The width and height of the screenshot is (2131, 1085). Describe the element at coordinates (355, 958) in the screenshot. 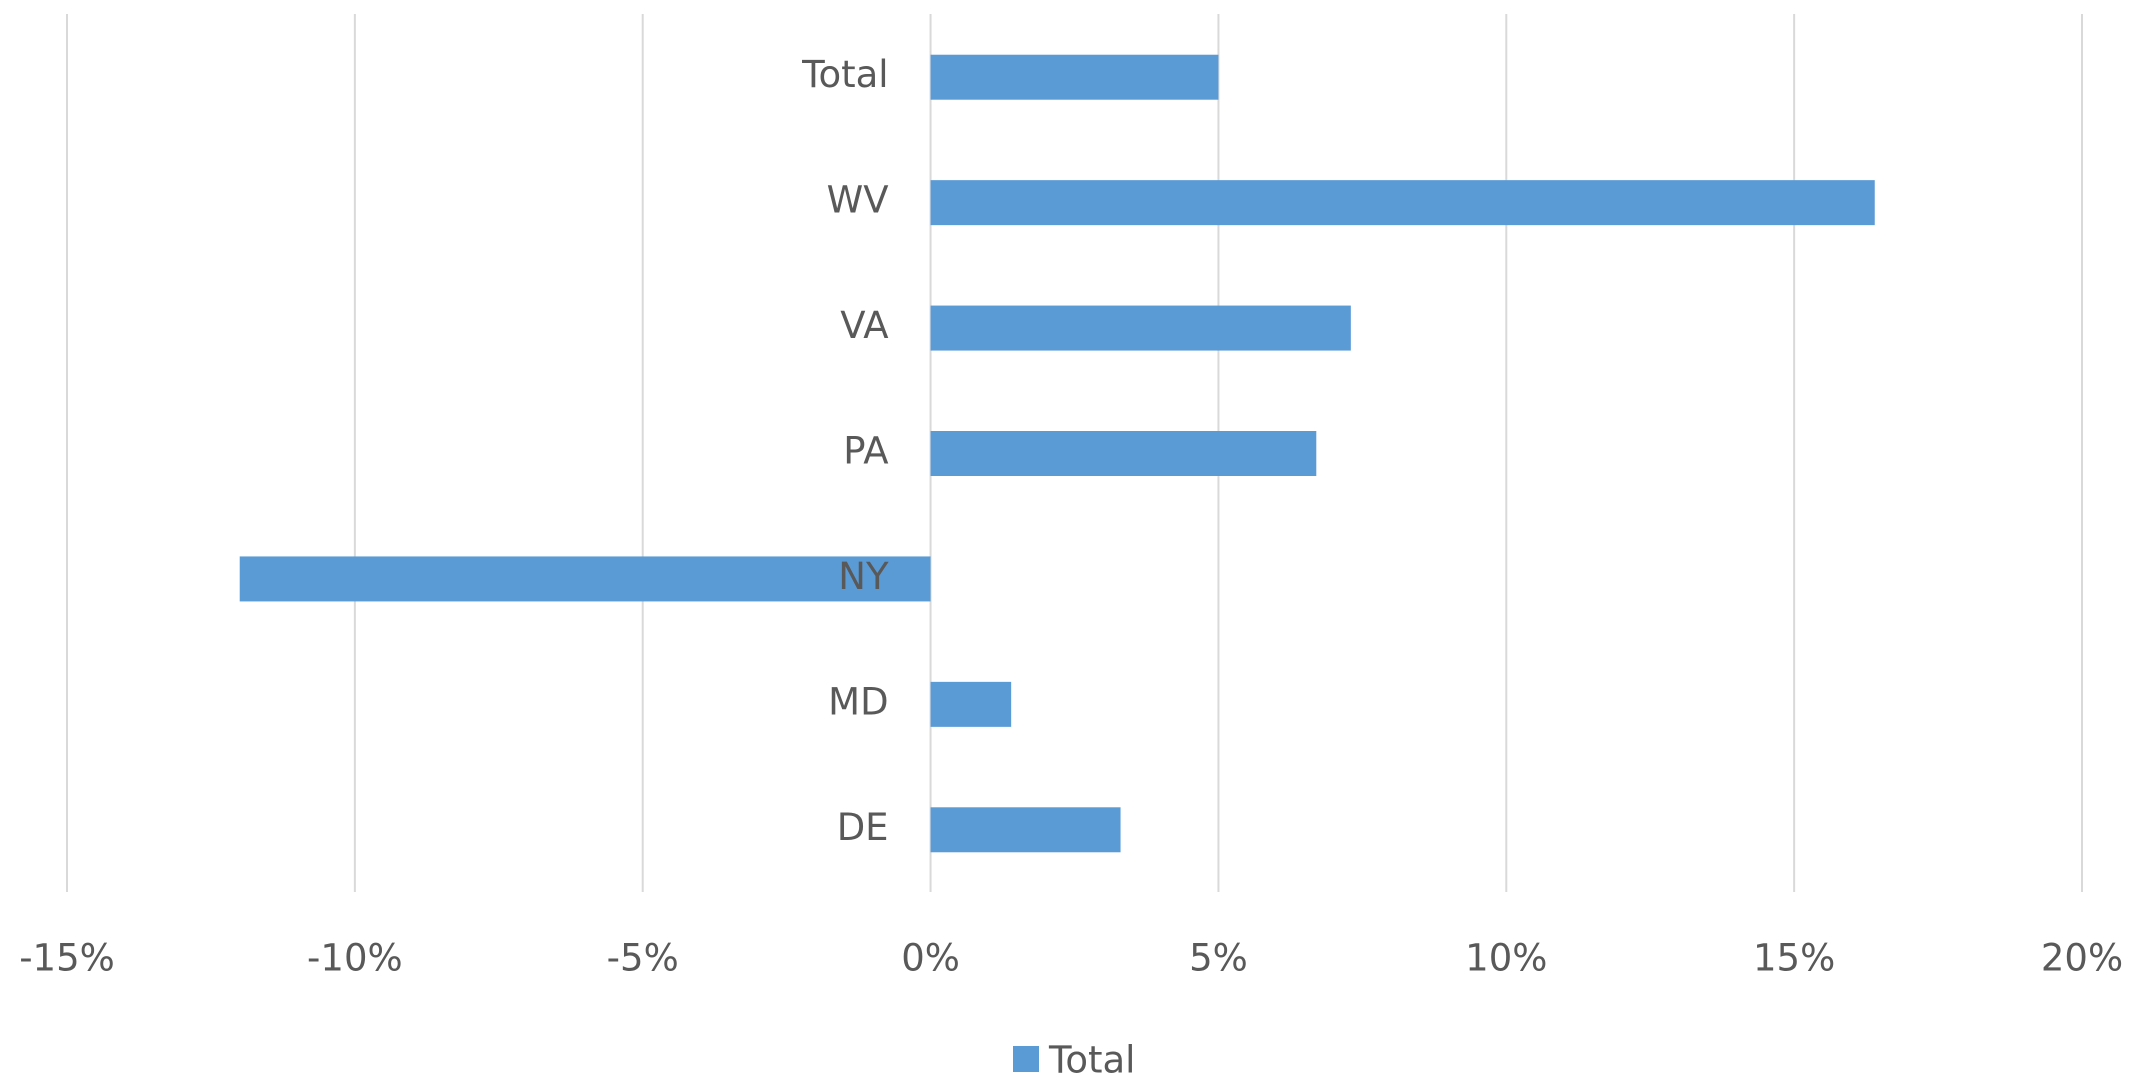

I see `x-tick-label: -10%` at that location.